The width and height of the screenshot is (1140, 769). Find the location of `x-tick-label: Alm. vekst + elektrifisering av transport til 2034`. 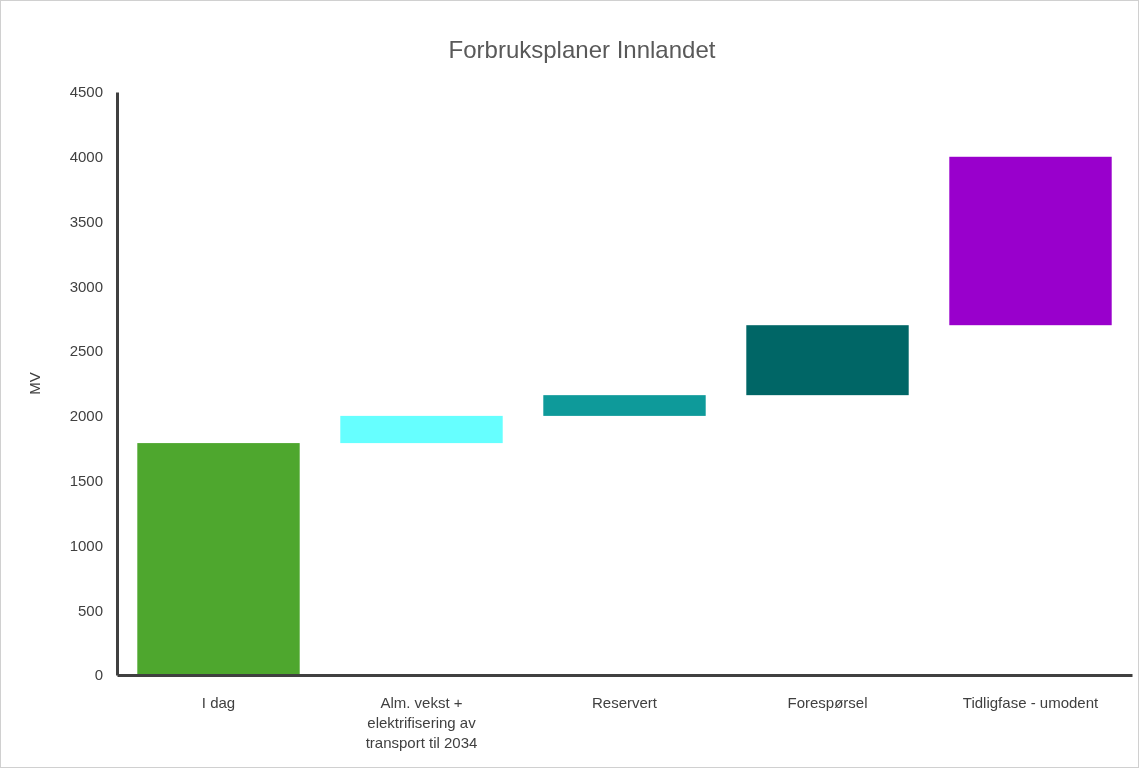

x-tick-label: Alm. vekst + elektrifisering av transport til 2034 is located at coordinates (421, 722).